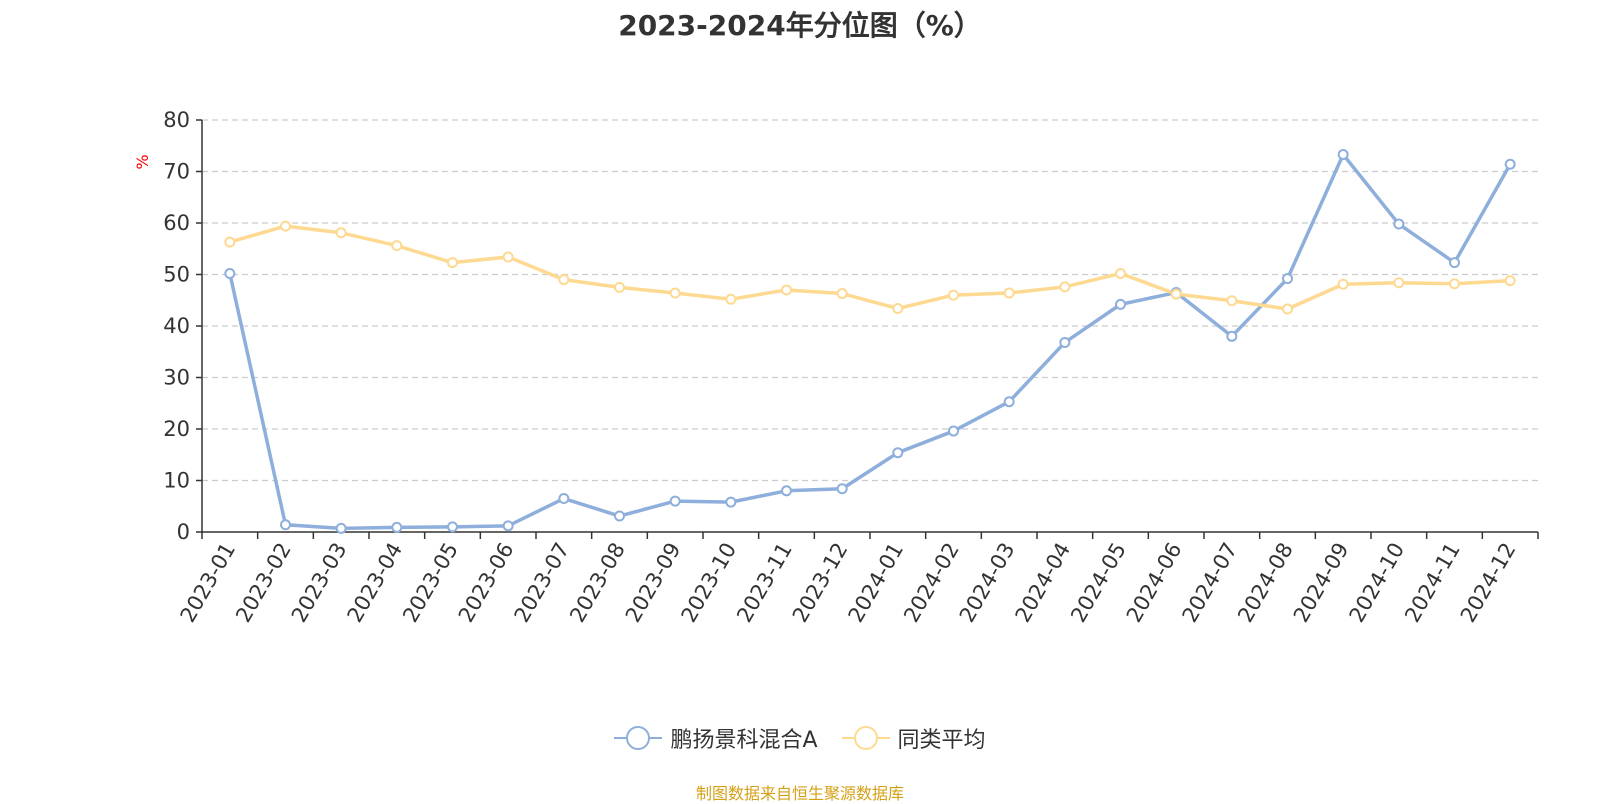 The image size is (1600, 804). Describe the element at coordinates (764, 583) in the screenshot. I see `x-tick-label: 2023-11` at that location.